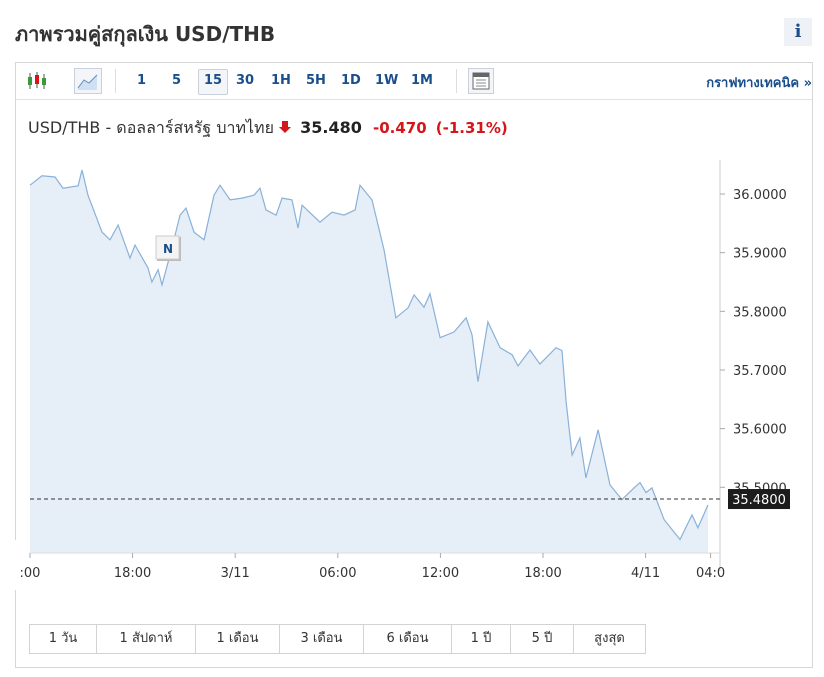 Image resolution: width=824 pixels, height=677 pixels. Describe the element at coordinates (645, 573) in the screenshot. I see `x-tick-label: 4/11` at that location.